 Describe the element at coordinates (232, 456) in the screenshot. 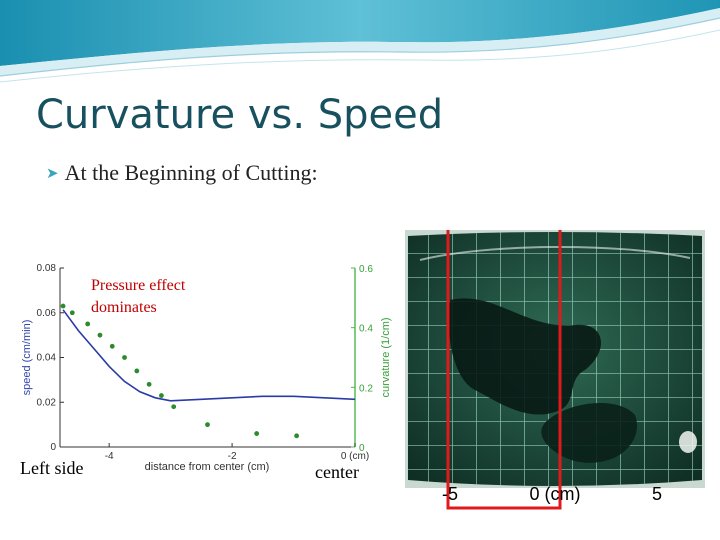

I see `x-tick-label: -2` at that location.